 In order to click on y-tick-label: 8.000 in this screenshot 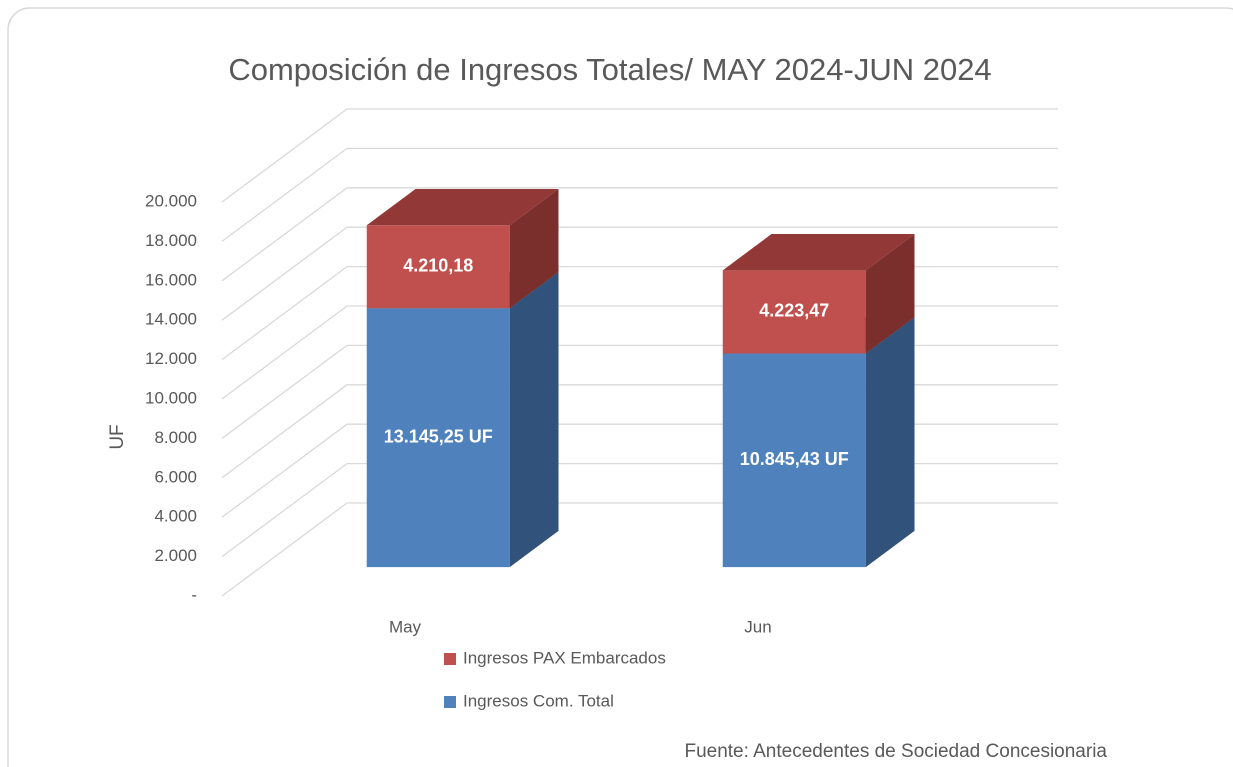, I will do `click(175, 437)`.